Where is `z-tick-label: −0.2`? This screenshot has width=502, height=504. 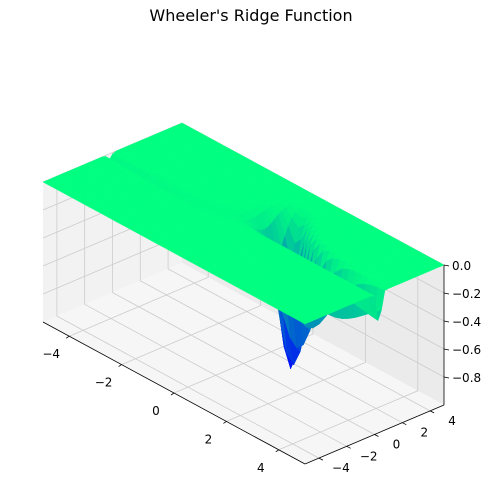 z-tick-label: −0.2 is located at coordinates (466, 294).